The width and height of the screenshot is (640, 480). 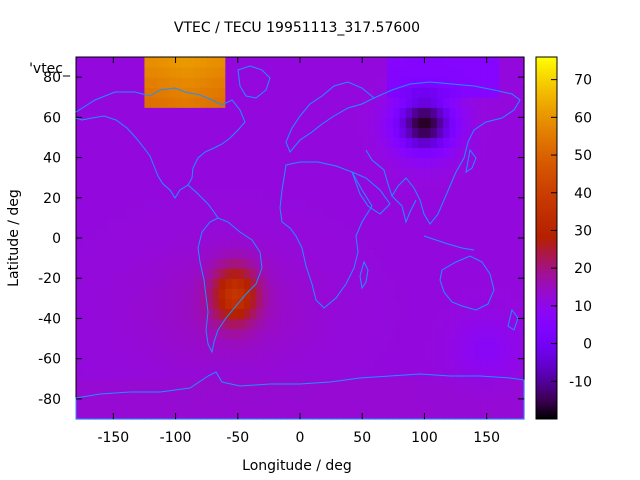 What do you see at coordinates (587, 345) in the screenshot?
I see `colorbar-tick-label: 0` at bounding box center [587, 345].